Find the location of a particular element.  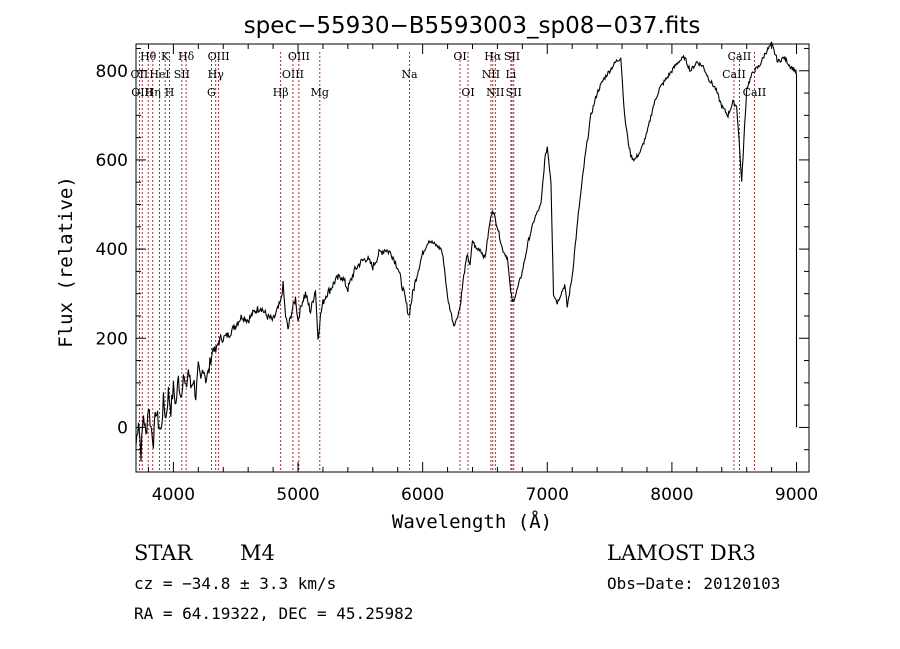

x-tick-label: 9000 is located at coordinates (796, 495).